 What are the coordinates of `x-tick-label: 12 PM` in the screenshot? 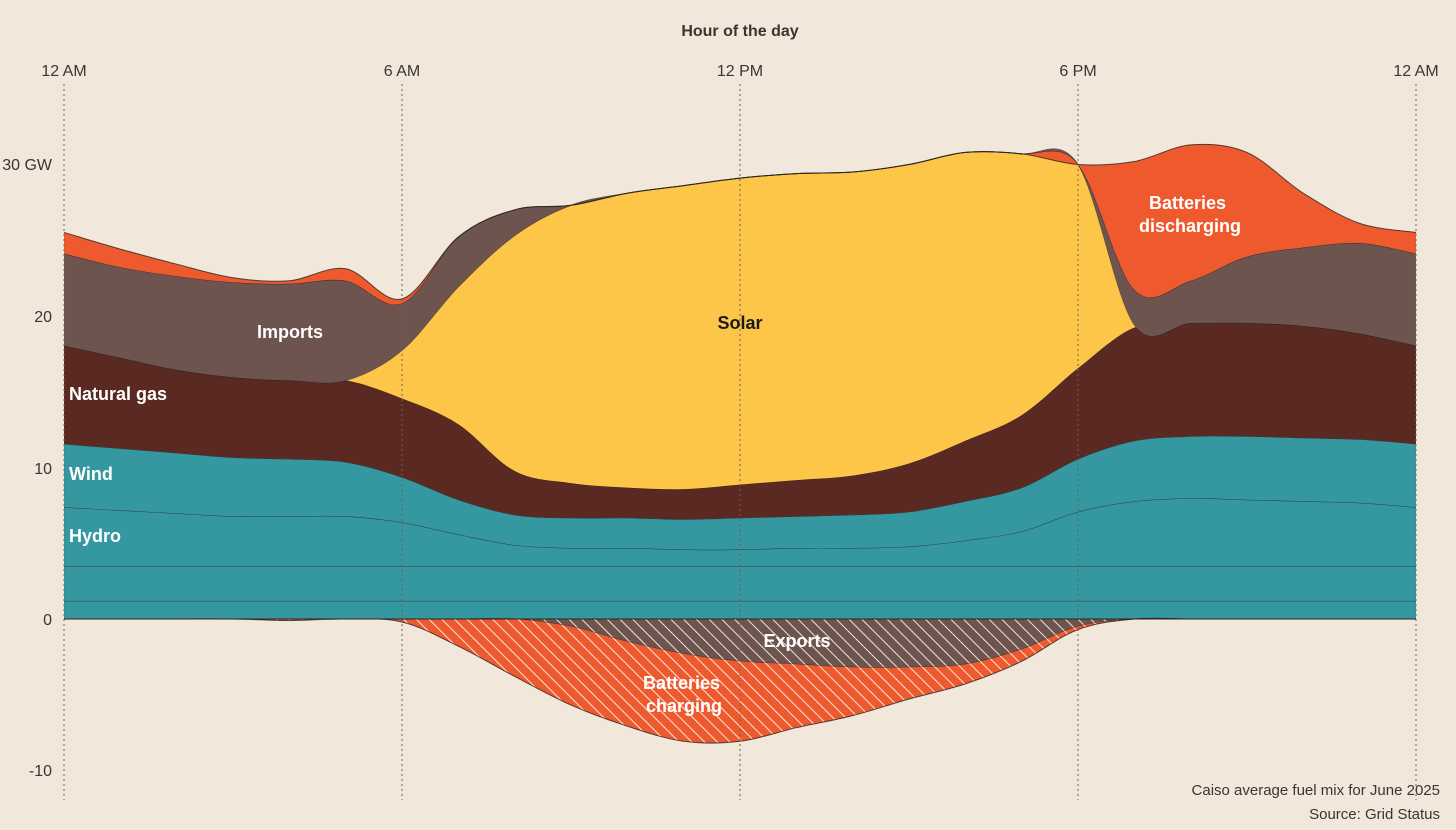 It's located at (740, 71).